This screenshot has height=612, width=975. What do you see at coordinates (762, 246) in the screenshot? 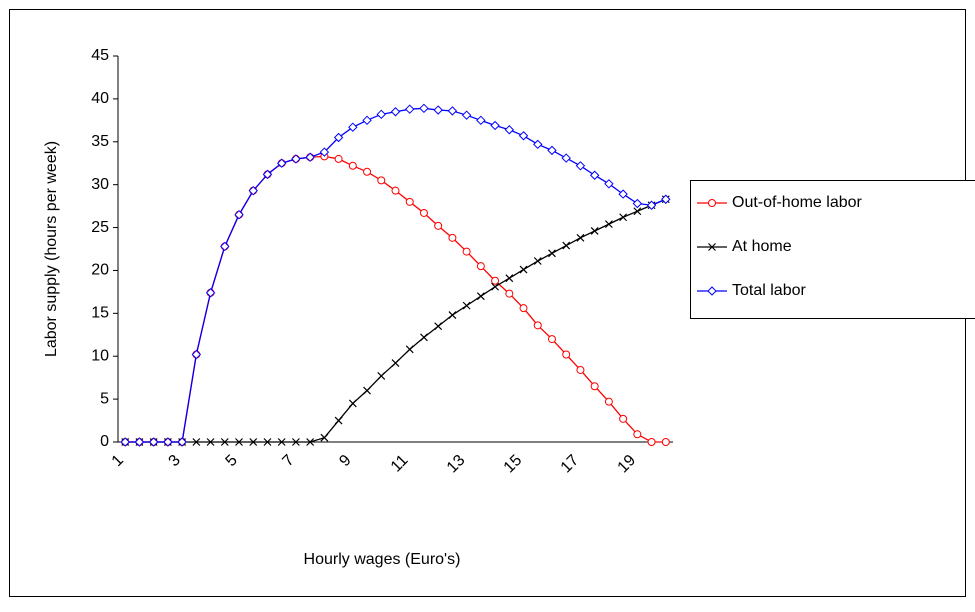
I see `legend-label: At home` at bounding box center [762, 246].